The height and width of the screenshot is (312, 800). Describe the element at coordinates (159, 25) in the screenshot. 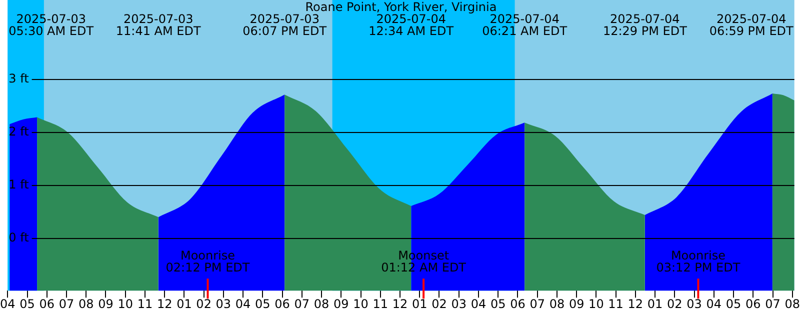

I see `annotation: 2025-07-03 11:41 AM EDT` at that location.